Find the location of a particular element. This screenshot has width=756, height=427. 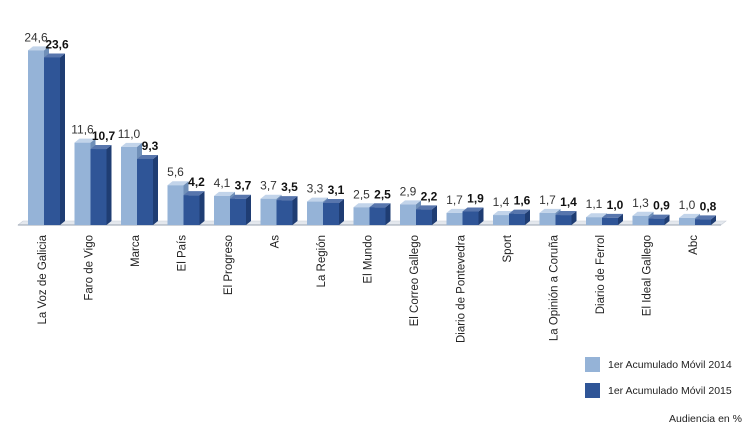

value-label-2015-3: 4,2 is located at coordinates (196, 182).